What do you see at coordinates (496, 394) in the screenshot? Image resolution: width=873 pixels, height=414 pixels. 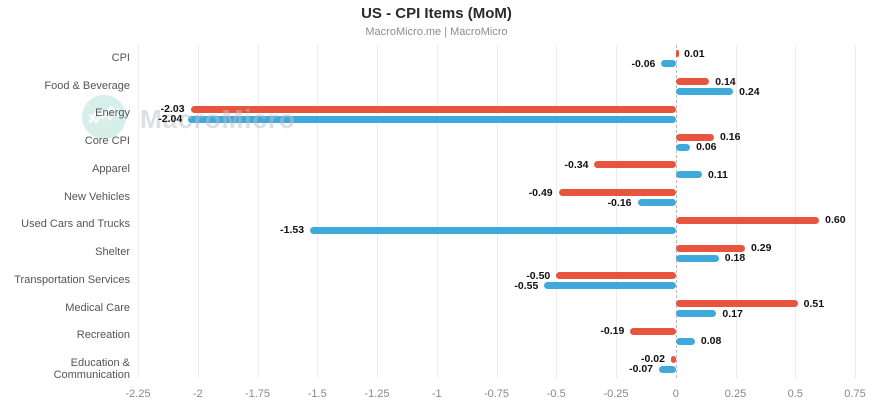 I see `x-tick-label: -0.75` at bounding box center [496, 394].